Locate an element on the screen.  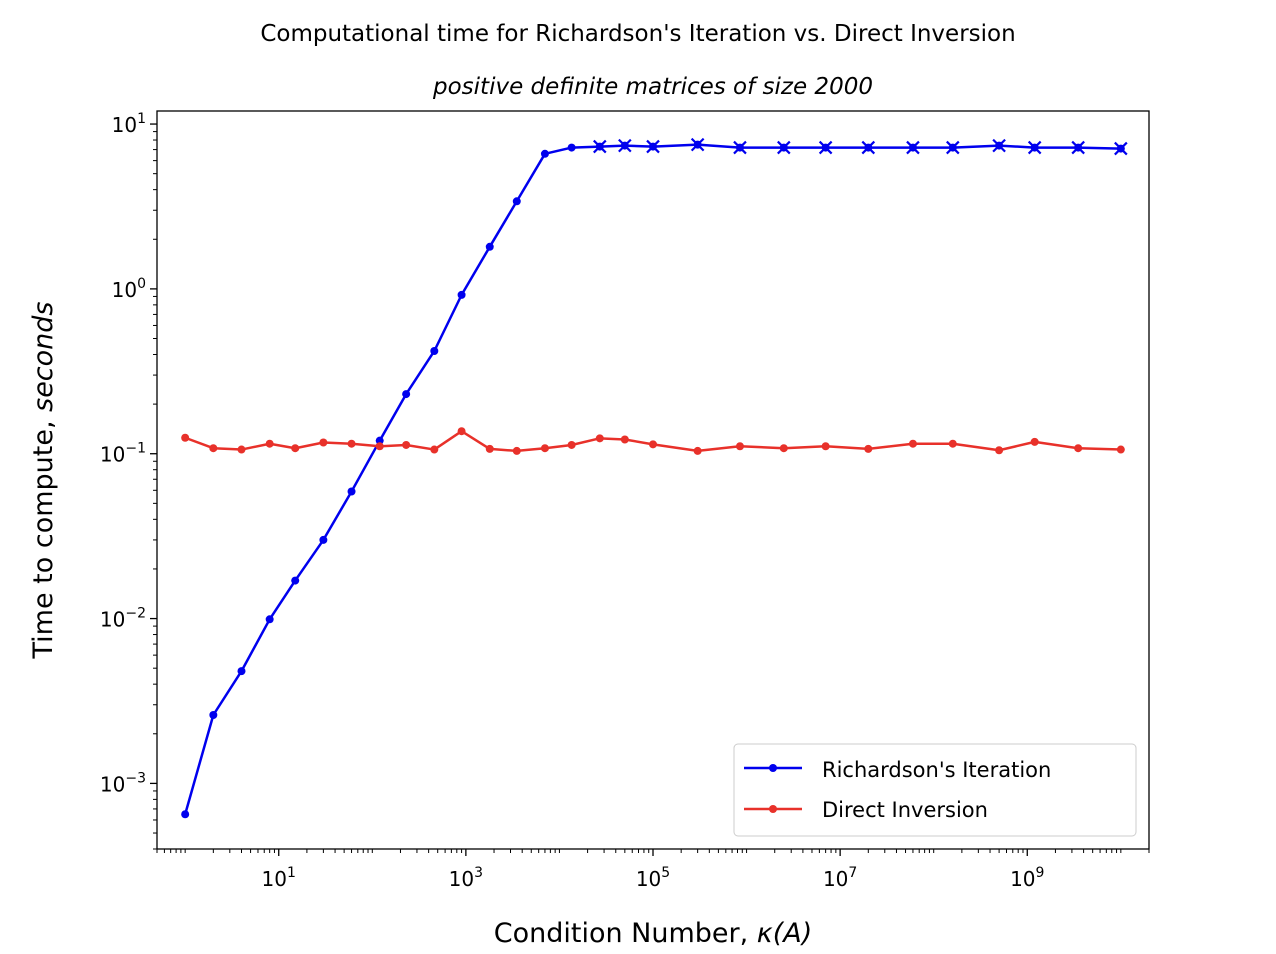
chart-subtitle: positive definite matrices of size 2000 is located at coordinates (652, 87).